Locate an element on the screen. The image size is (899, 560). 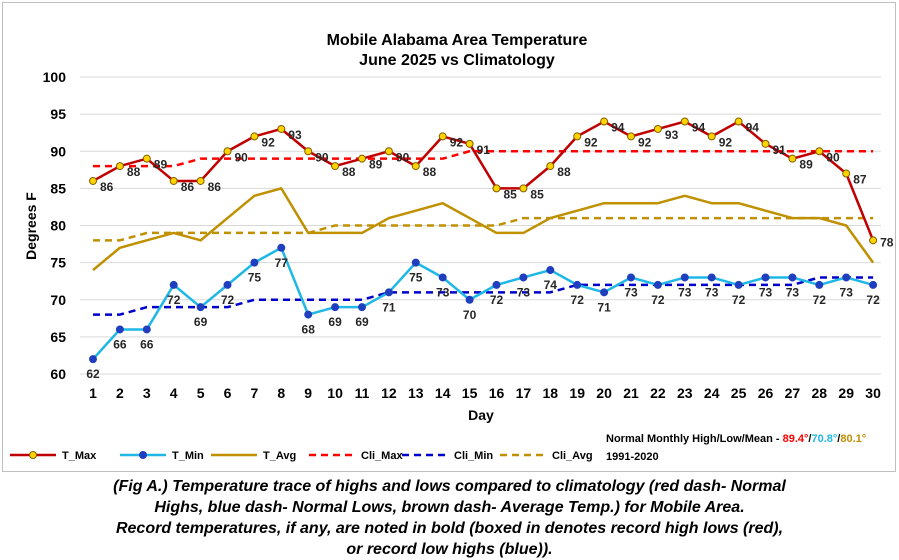
x-tick-24: 24 is located at coordinates (712, 393).